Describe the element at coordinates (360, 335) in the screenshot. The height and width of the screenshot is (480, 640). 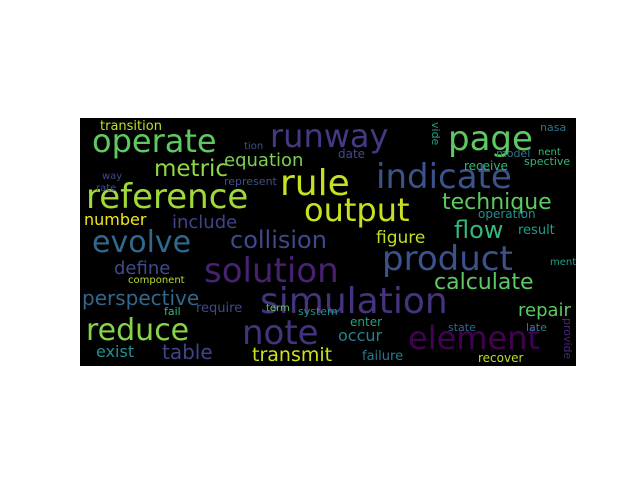
I see `word-occur: occur` at that location.